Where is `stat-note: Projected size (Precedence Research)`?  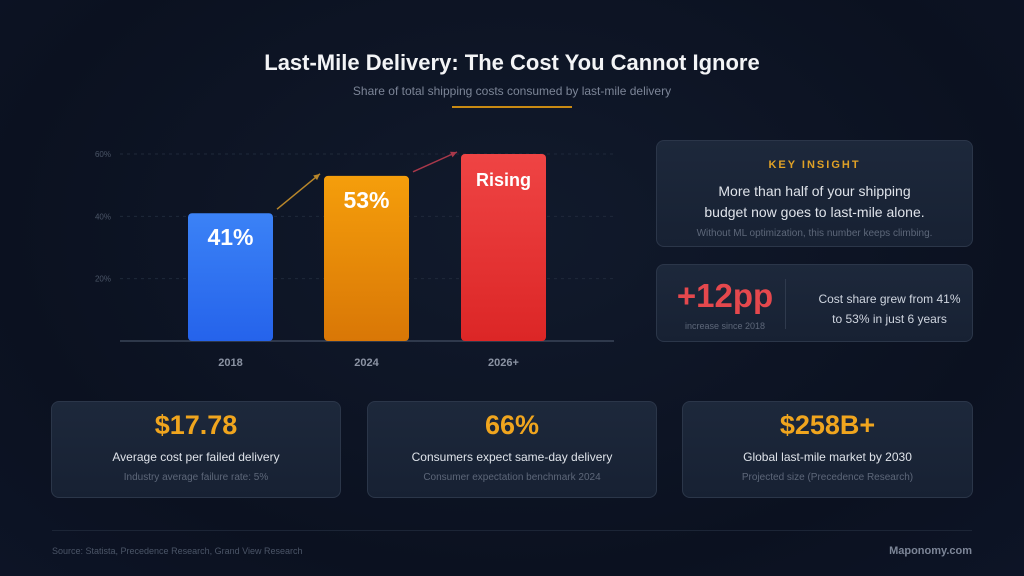 stat-note: Projected size (Precedence Research) is located at coordinates (827, 477).